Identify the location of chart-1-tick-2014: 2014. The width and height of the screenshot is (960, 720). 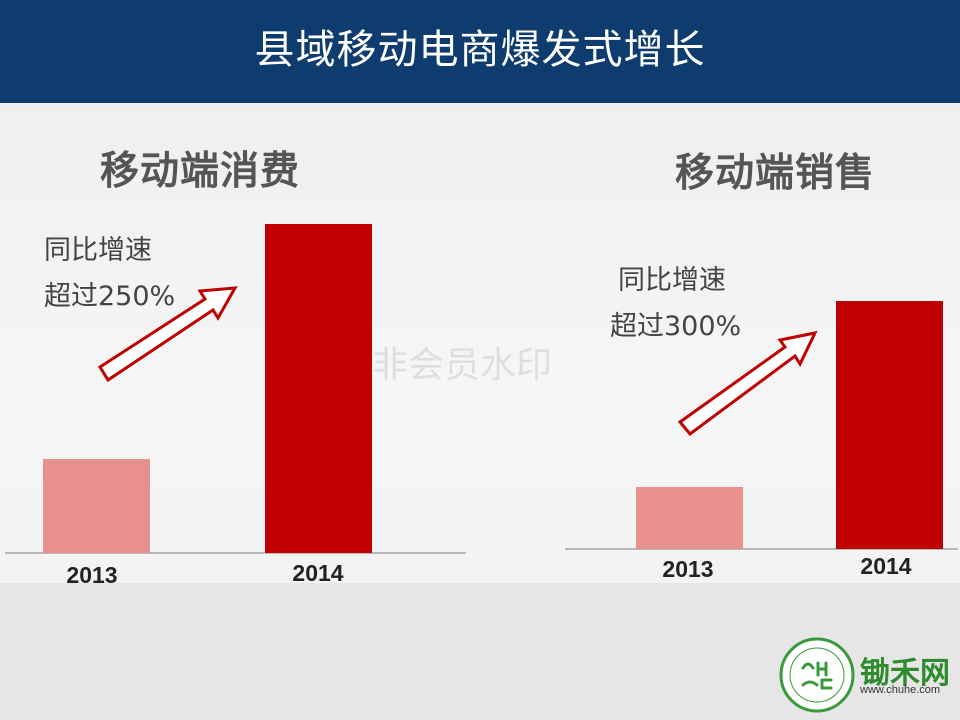
(317, 573).